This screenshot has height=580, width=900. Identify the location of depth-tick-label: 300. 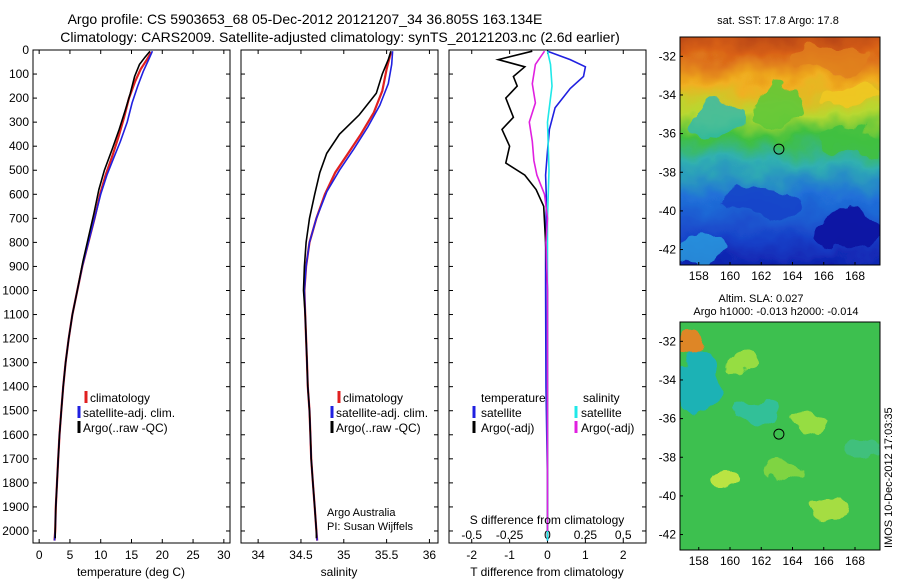
(19, 122).